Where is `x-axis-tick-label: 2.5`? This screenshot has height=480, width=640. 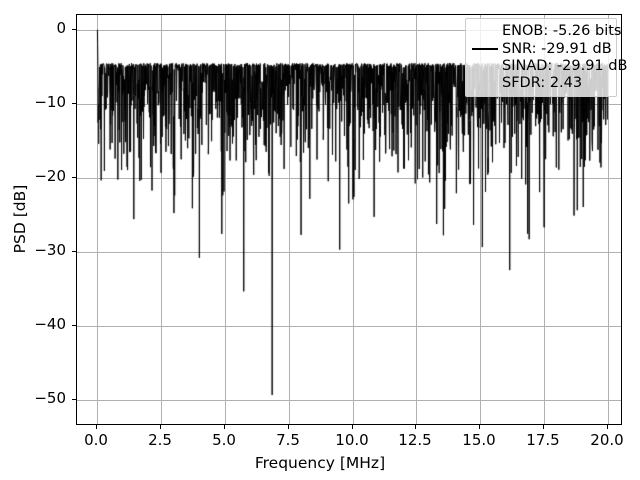
x-axis-tick-label: 2.5 is located at coordinates (160, 440).